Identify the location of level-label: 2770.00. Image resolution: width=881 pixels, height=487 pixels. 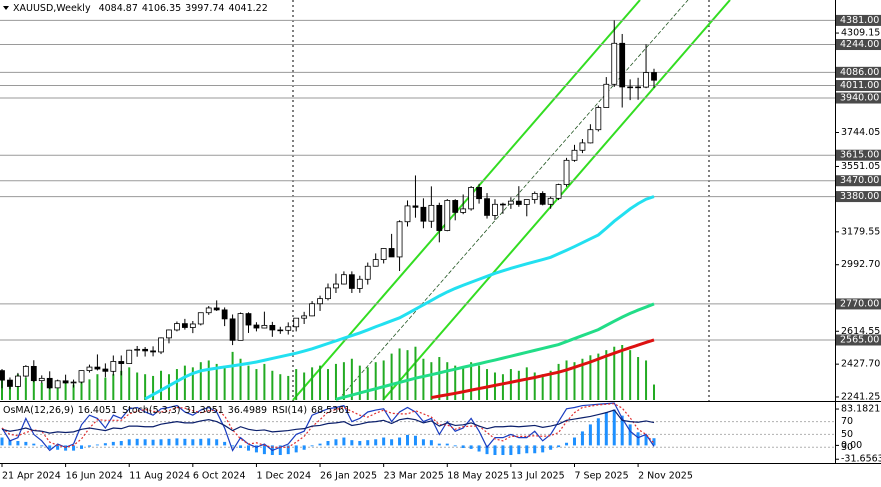
(859, 303).